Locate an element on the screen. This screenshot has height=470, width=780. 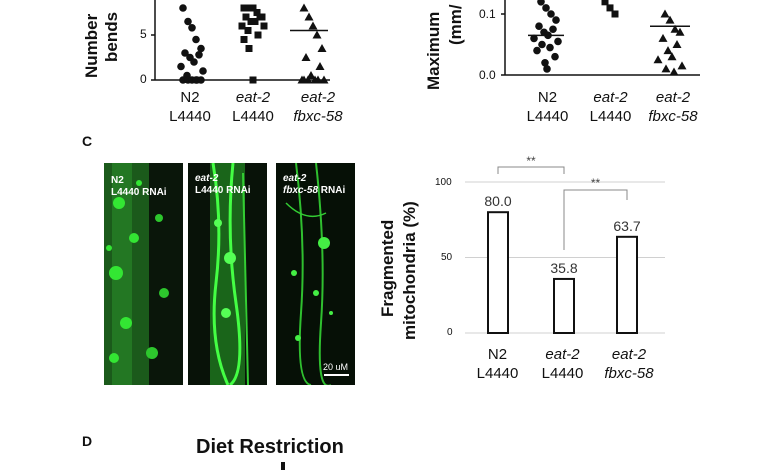
panel-c-group-3-line1: eat-2 is located at coordinates (629, 354).